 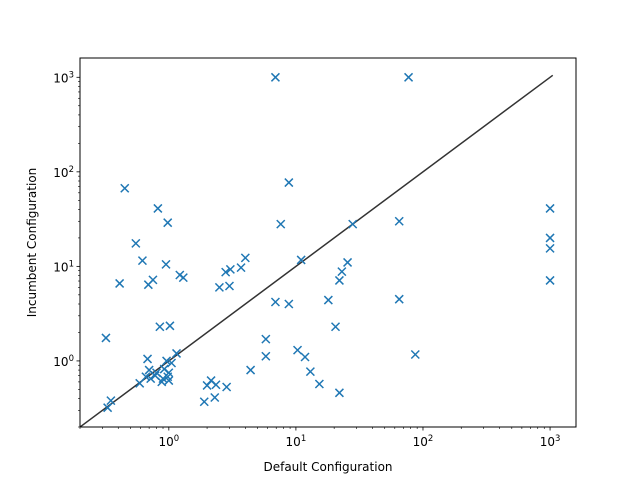 What do you see at coordinates (32, 243) in the screenshot?
I see `y-axis-label: Incumbent Configuration` at bounding box center [32, 243].